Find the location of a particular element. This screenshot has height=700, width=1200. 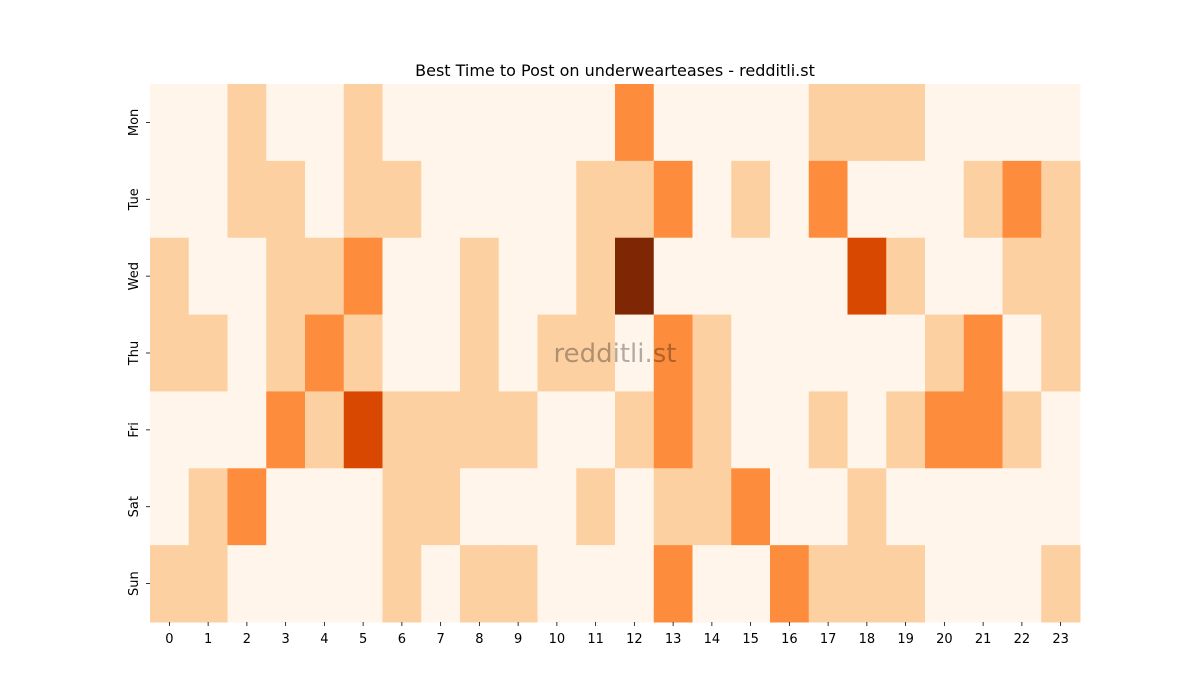

x-tick-label: 15 is located at coordinates (750, 639).